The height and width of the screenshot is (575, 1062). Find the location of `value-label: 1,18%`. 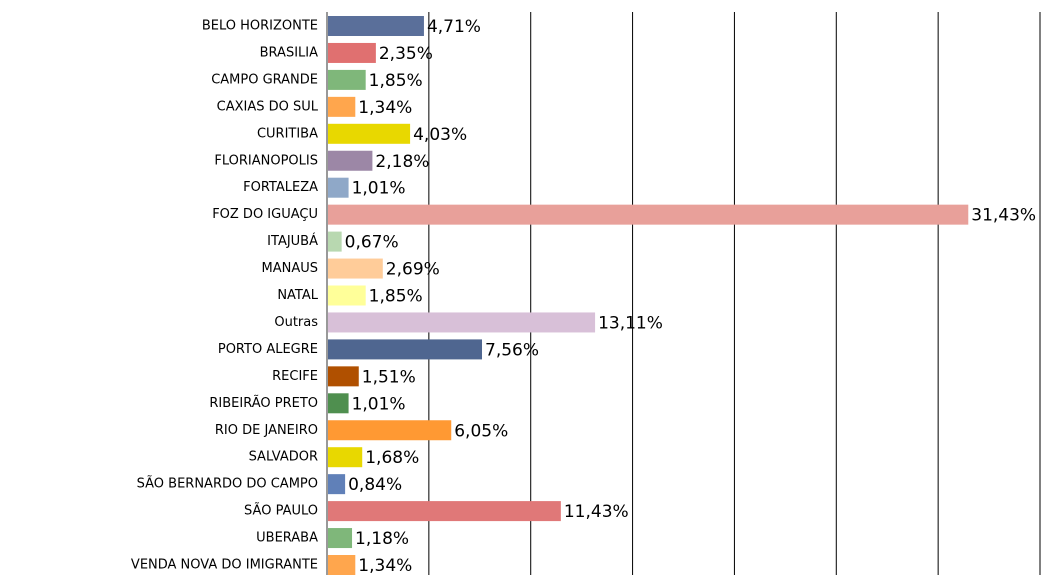

value-label: 1,18% is located at coordinates (382, 539).